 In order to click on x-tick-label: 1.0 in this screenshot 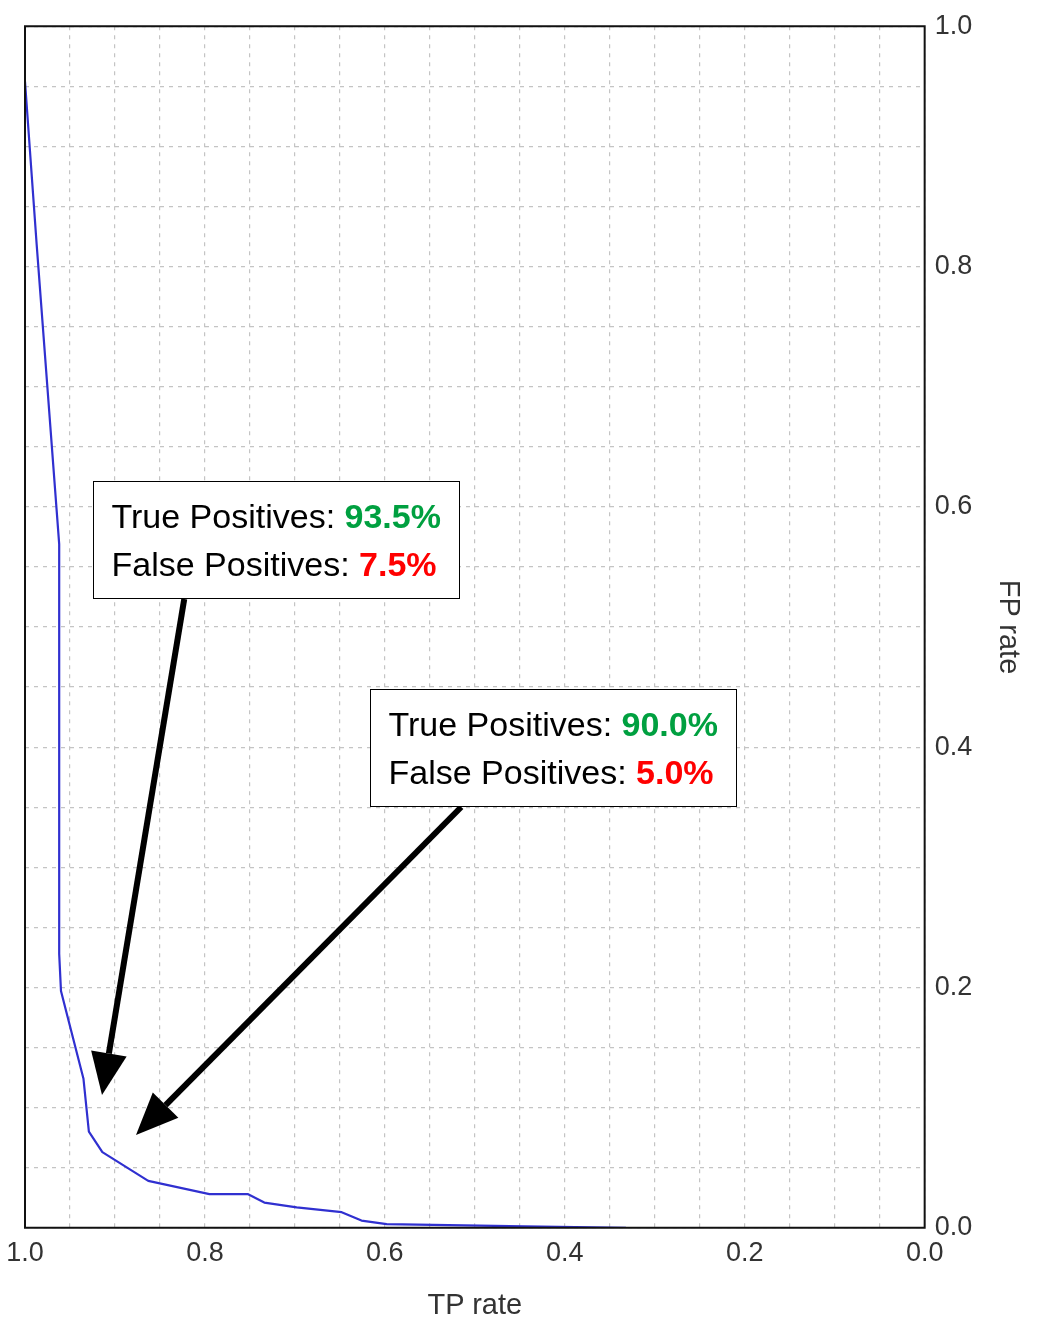, I will do `click(25, 1252)`.